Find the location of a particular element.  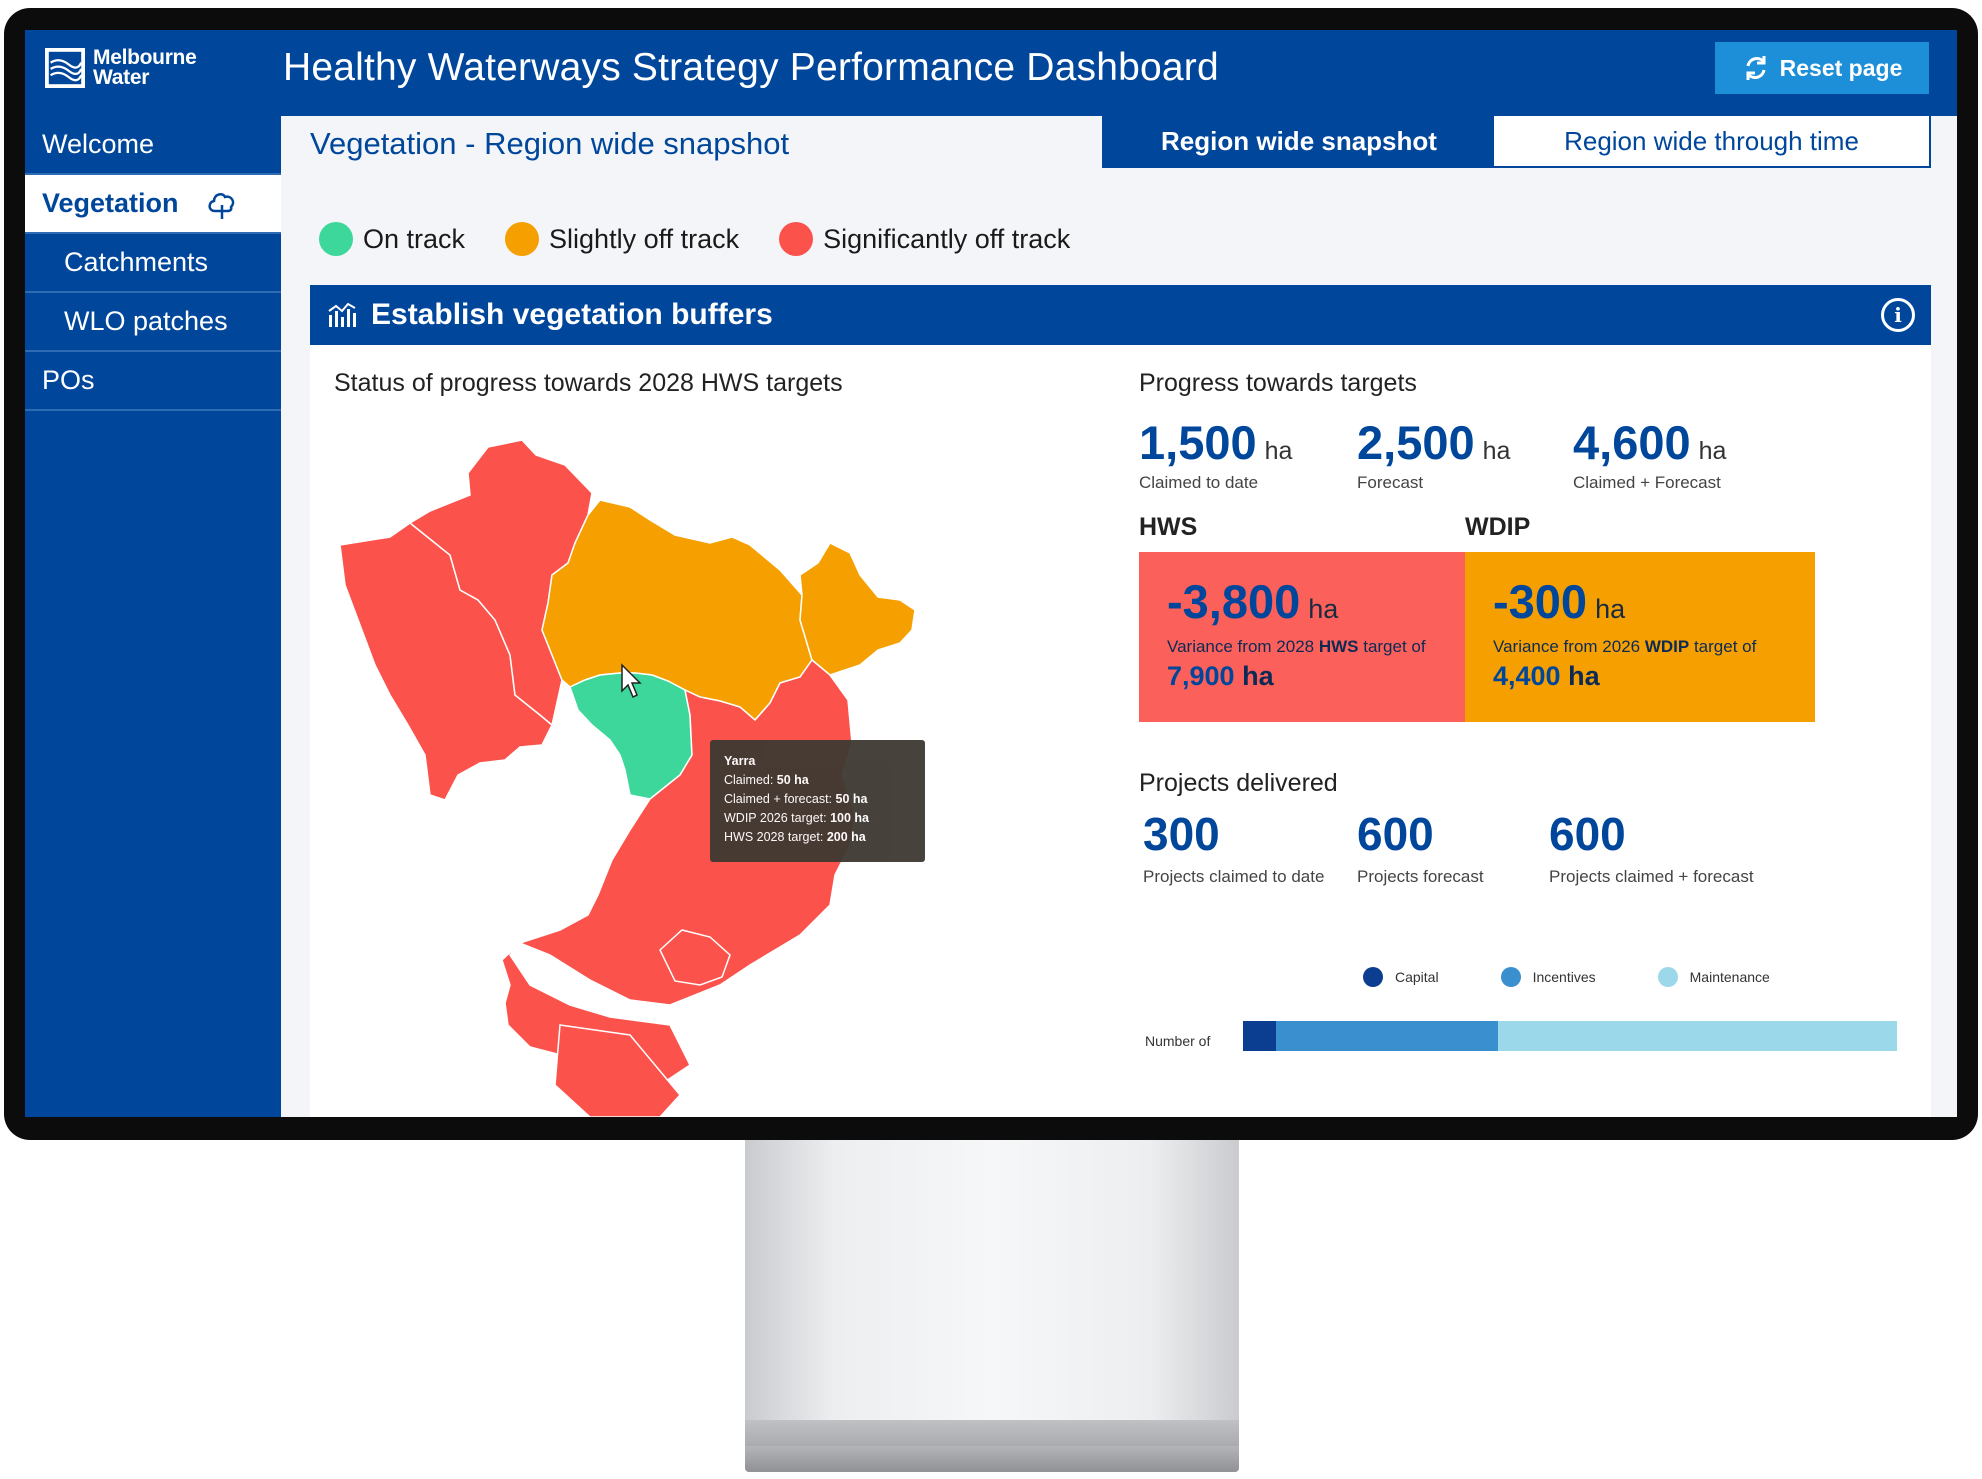

on-track-dot-icon is located at coordinates (336, 239).